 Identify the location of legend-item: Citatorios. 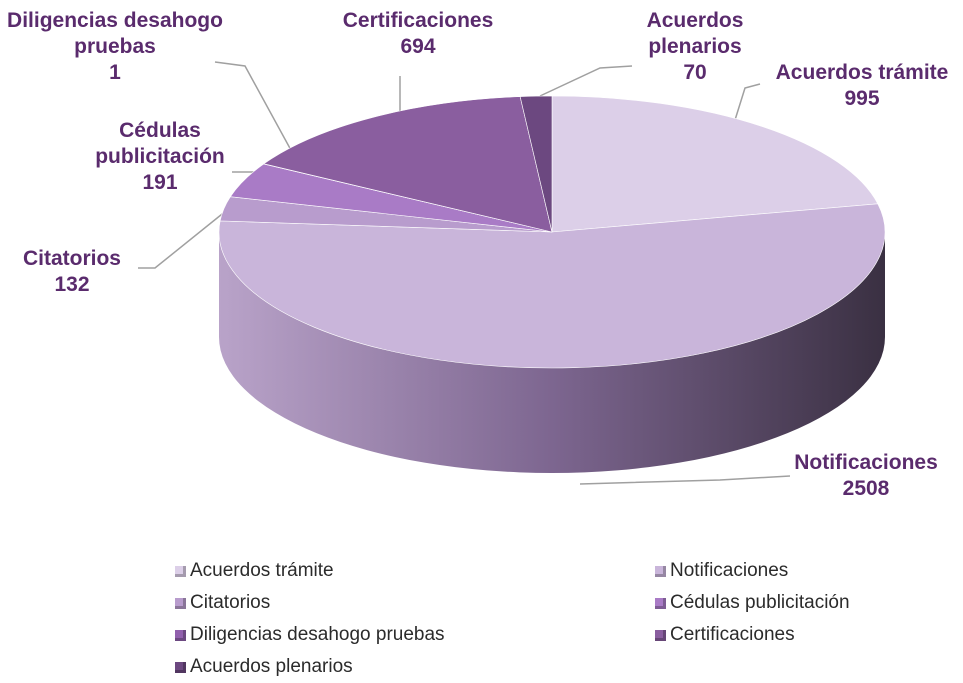
(222, 603).